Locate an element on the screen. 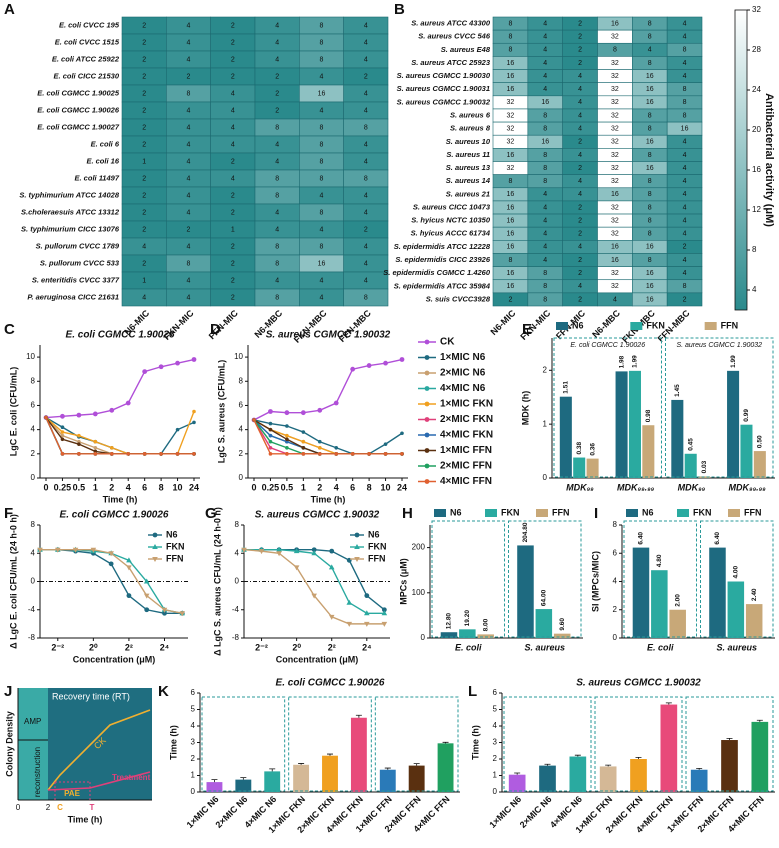  y-axis-label: MPCs (μM) is located at coordinates (403, 581).